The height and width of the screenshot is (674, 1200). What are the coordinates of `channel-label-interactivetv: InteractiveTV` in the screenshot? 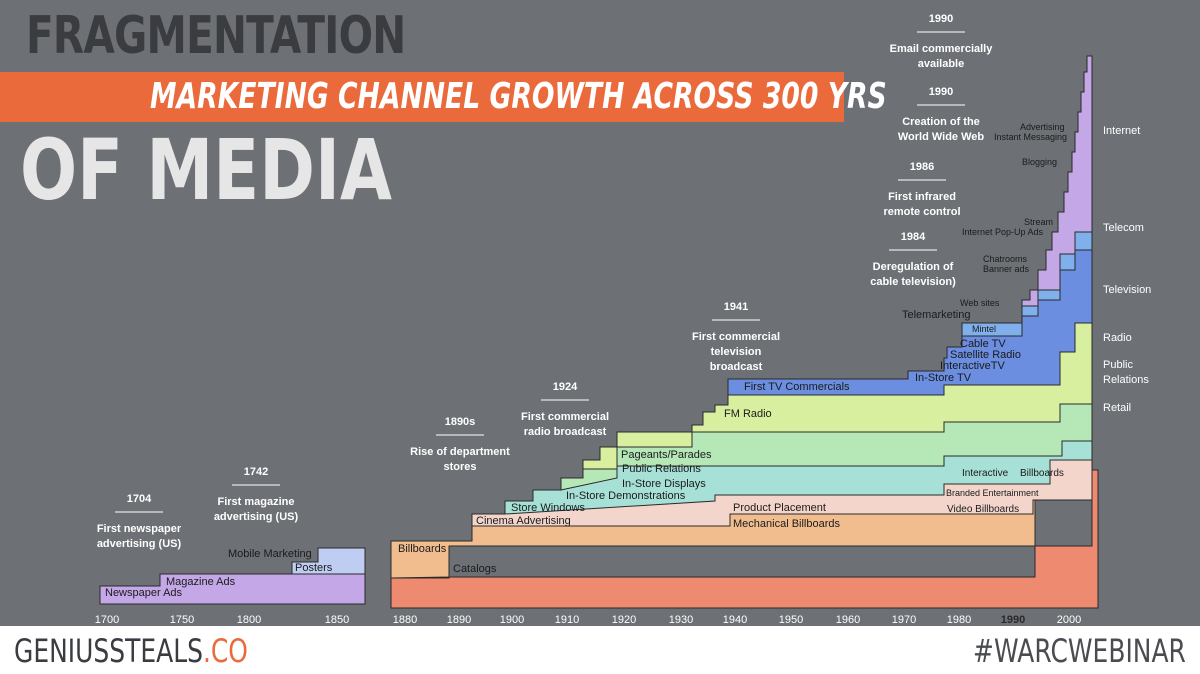 It's located at (972, 366).